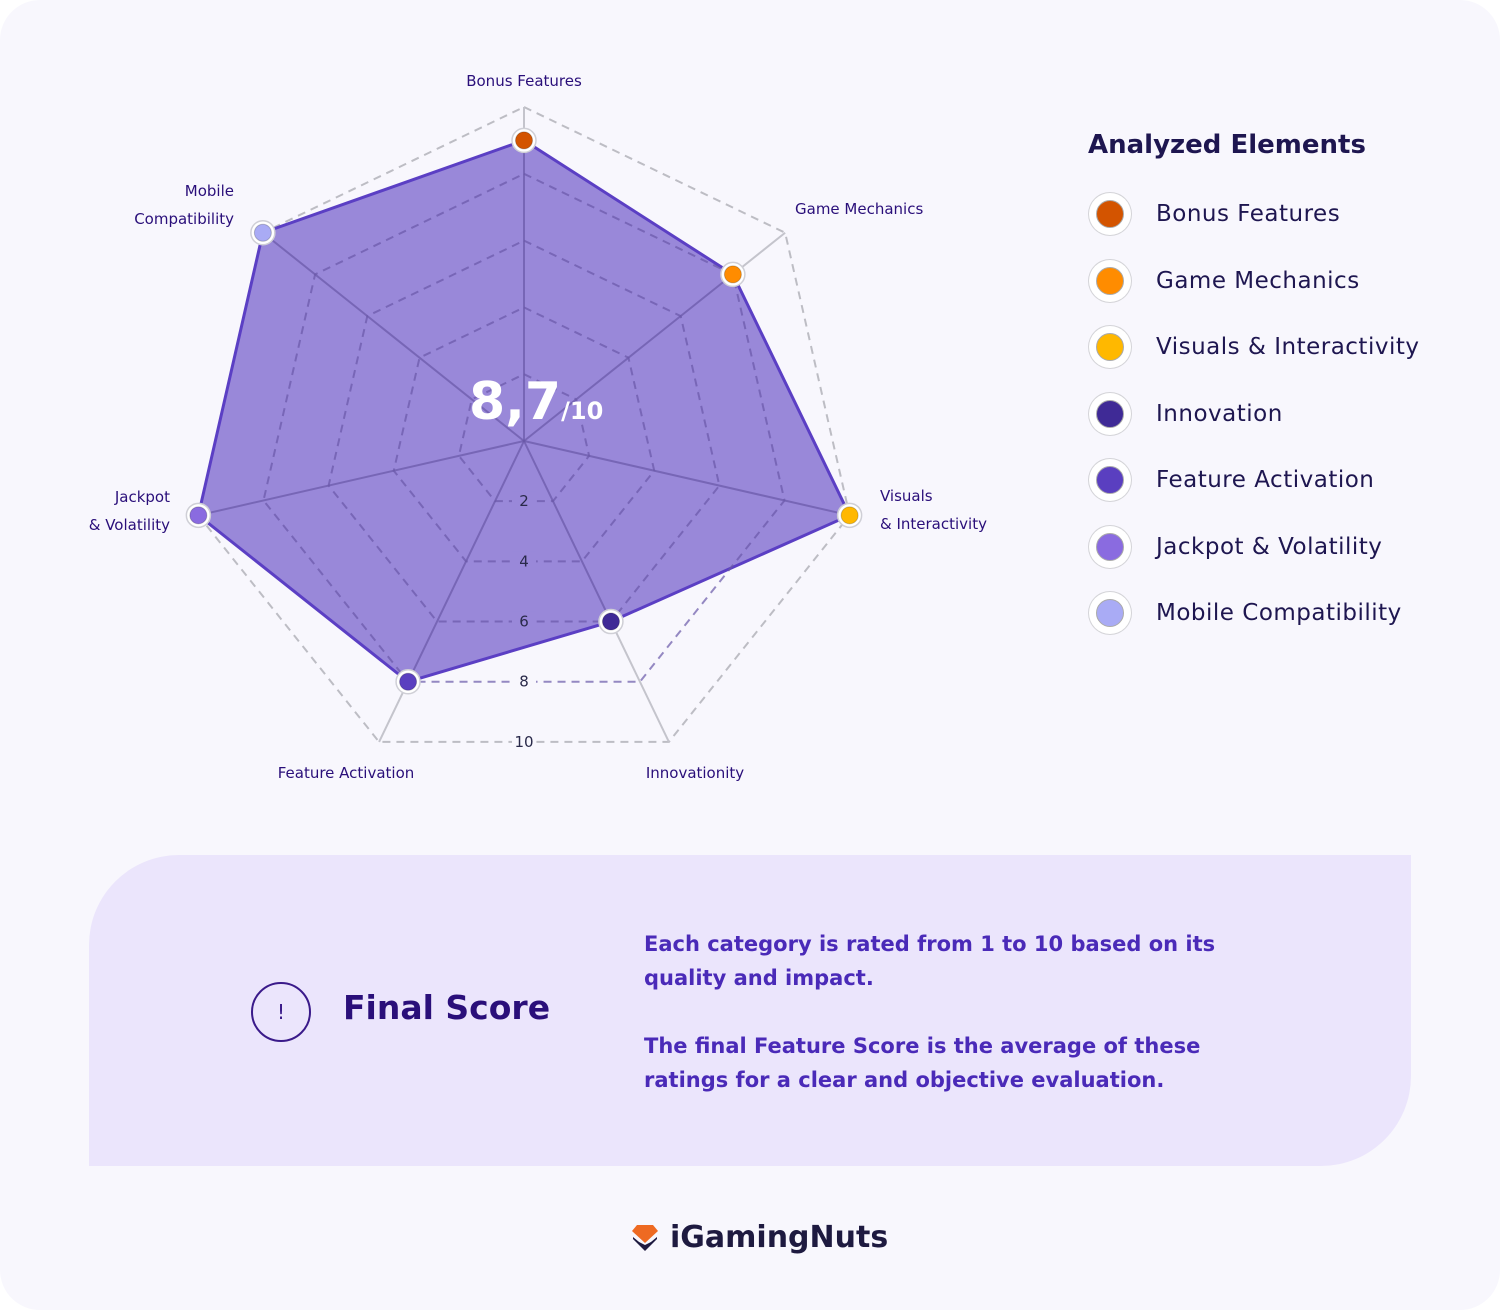 This screenshot has height=1310, width=1500. I want to click on info-icon: !, so click(281, 1012).